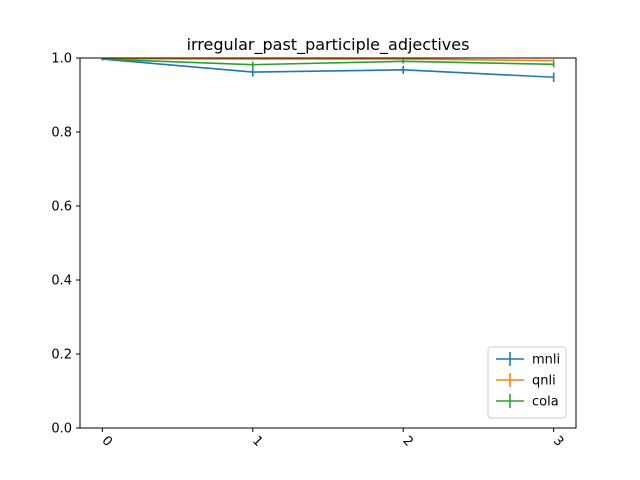 This screenshot has width=640, height=480. Describe the element at coordinates (107, 441) in the screenshot. I see `x-tick-label: 0` at that location.